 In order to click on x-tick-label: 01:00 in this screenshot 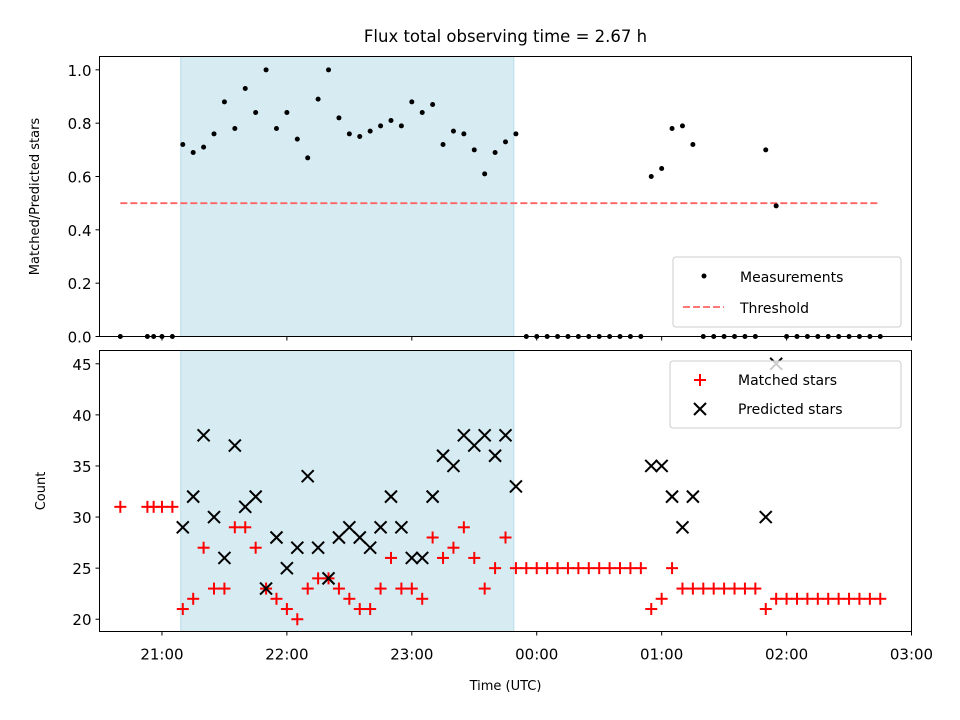, I will do `click(661, 655)`.